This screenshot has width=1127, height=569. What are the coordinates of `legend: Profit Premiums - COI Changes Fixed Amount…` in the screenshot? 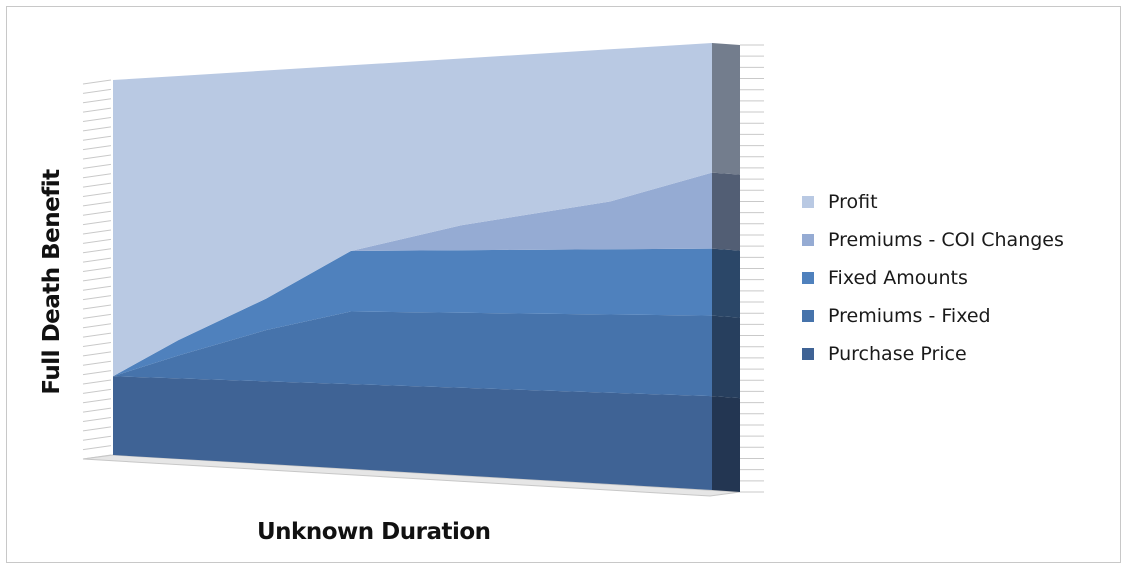 It's located at (933, 278).